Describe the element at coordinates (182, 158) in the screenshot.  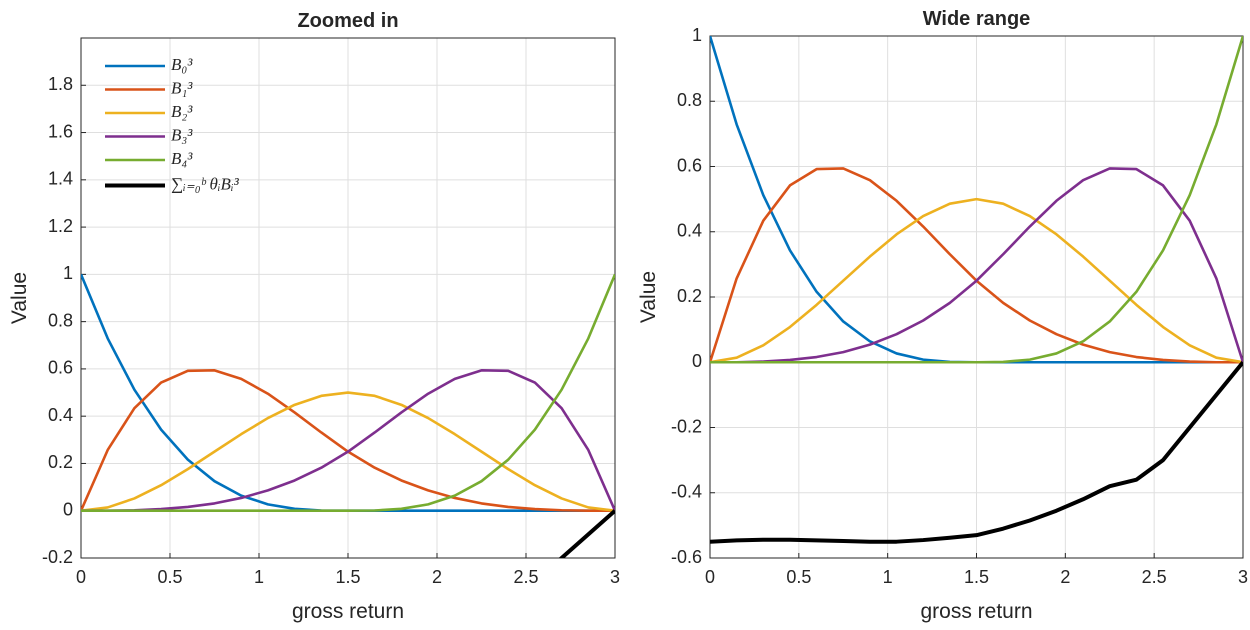
I see `legend-label: B₄³` at that location.